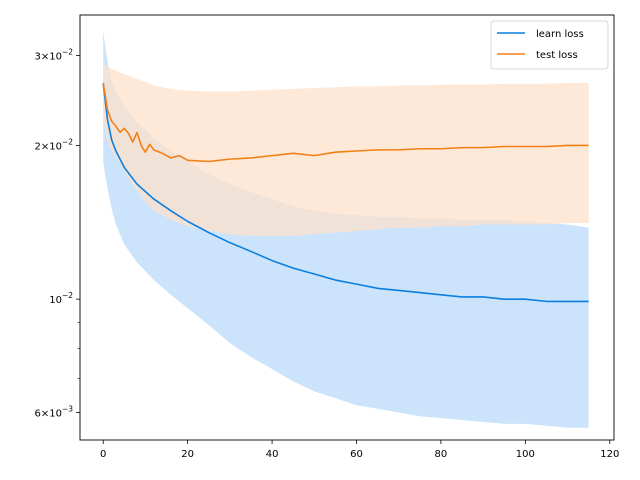 The image size is (640, 480). Describe the element at coordinates (609, 454) in the screenshot. I see `x-tick-label: 120` at that location.